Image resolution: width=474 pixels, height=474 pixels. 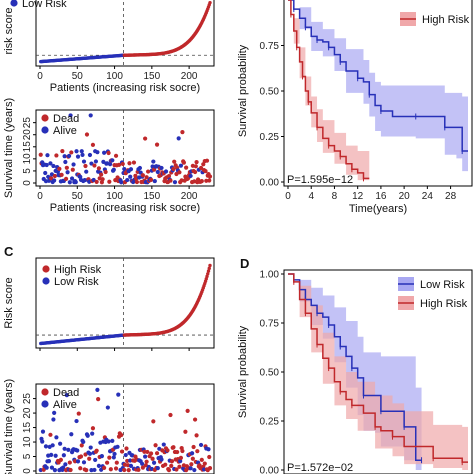 I want to click on x-tick-label: 24, so click(x=428, y=196).